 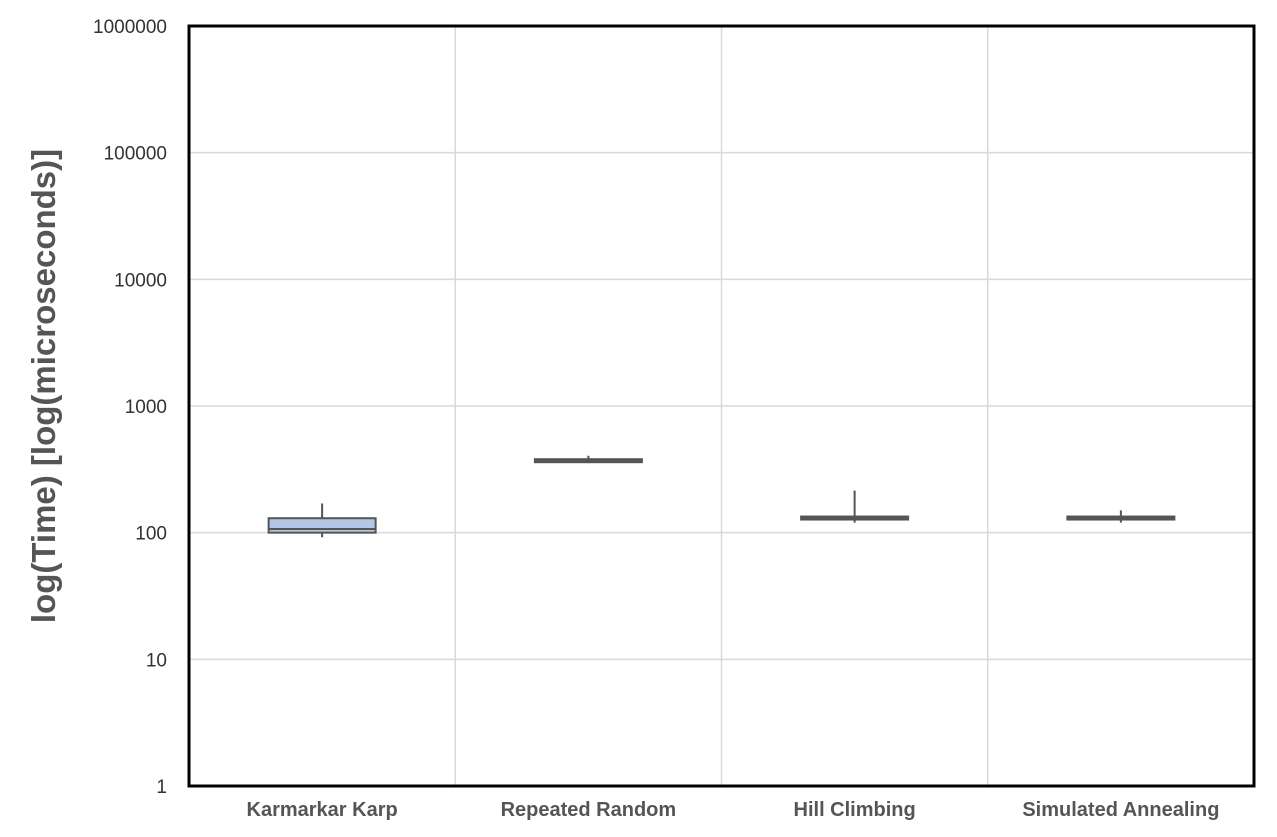 I want to click on x-tick-label: Karmarkar Karp, so click(x=322, y=810).